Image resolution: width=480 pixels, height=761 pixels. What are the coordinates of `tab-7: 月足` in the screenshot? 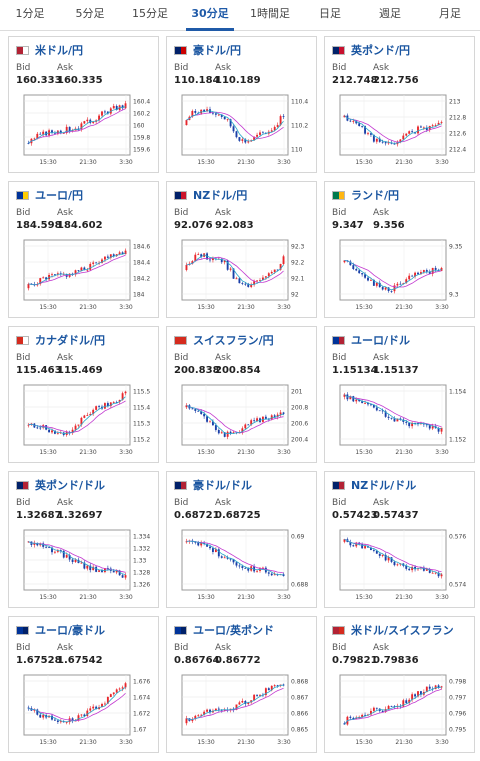 It's located at (450, 13).